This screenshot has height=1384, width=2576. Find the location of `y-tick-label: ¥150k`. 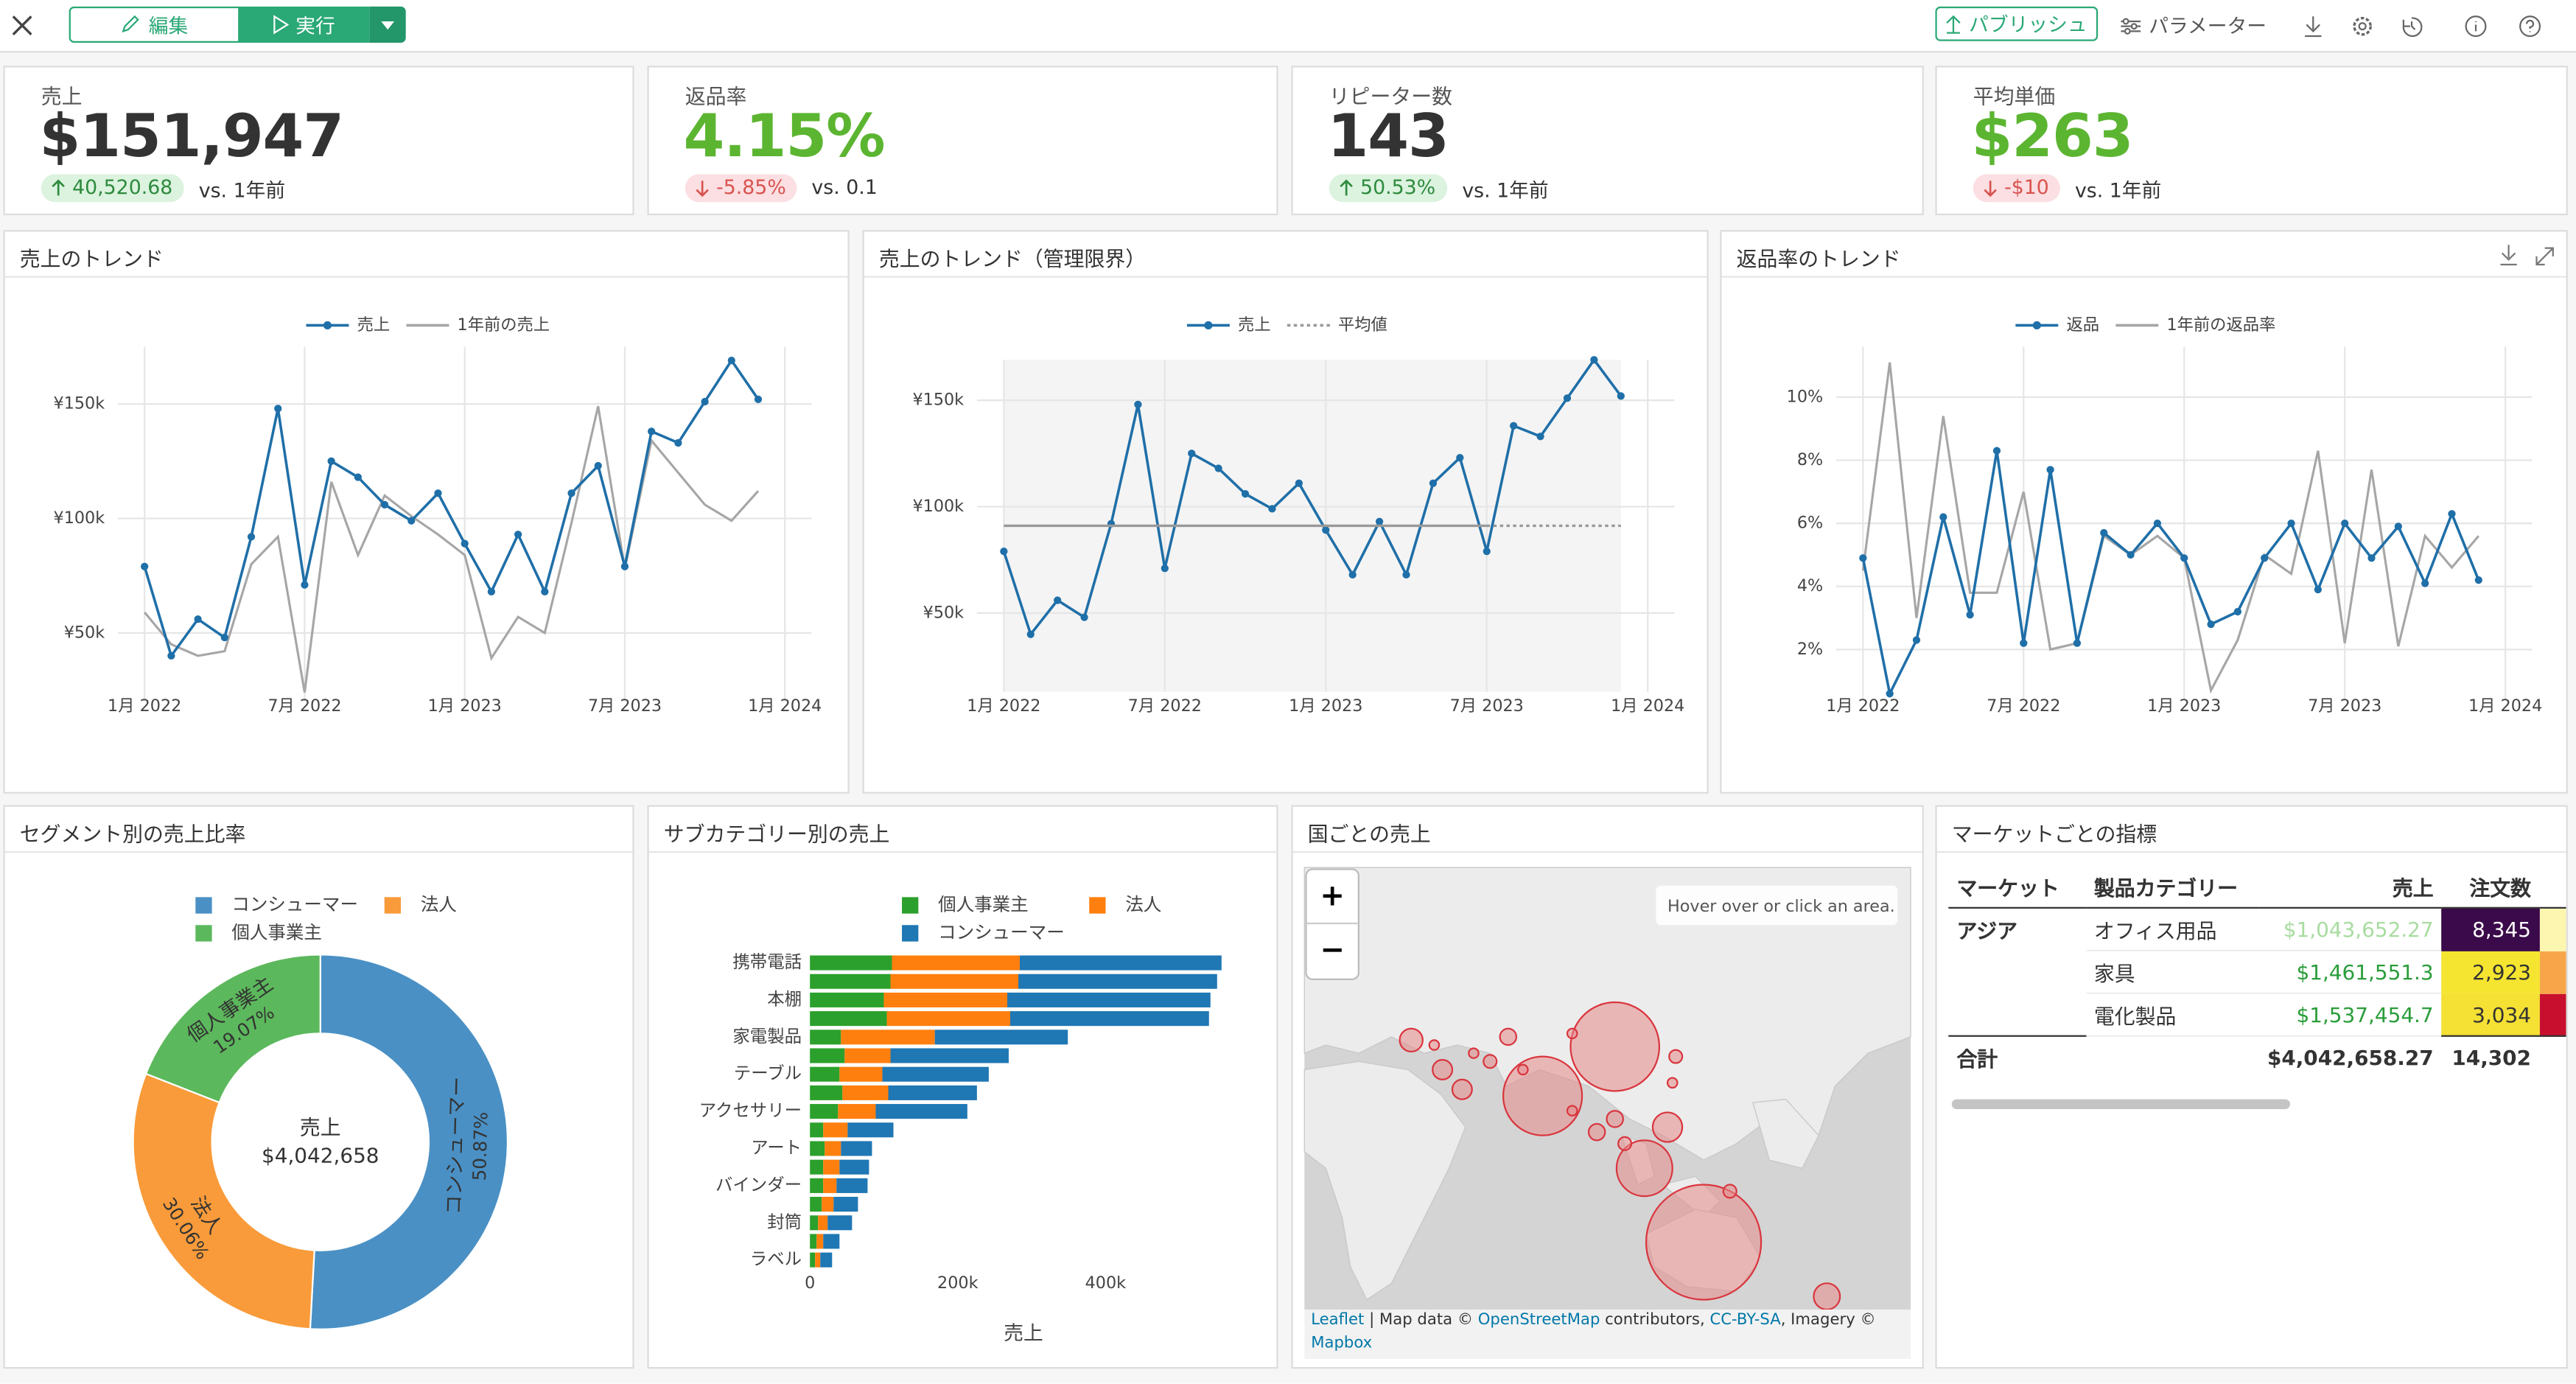

y-tick-label: ¥150k is located at coordinates (938, 400).